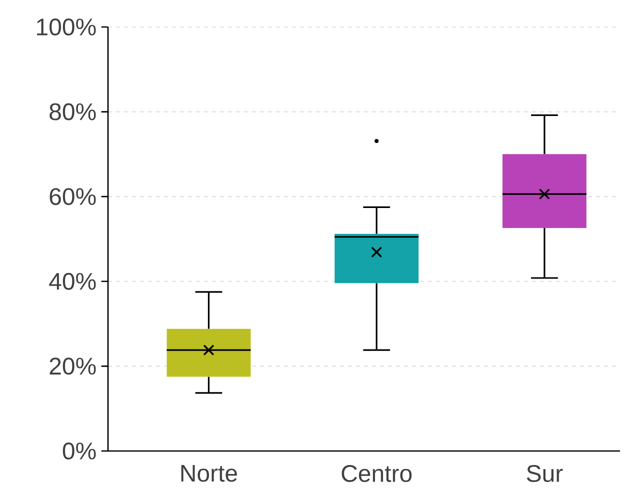 The width and height of the screenshot is (628, 502). I want to click on y-tick-label: 60%, so click(73, 197).